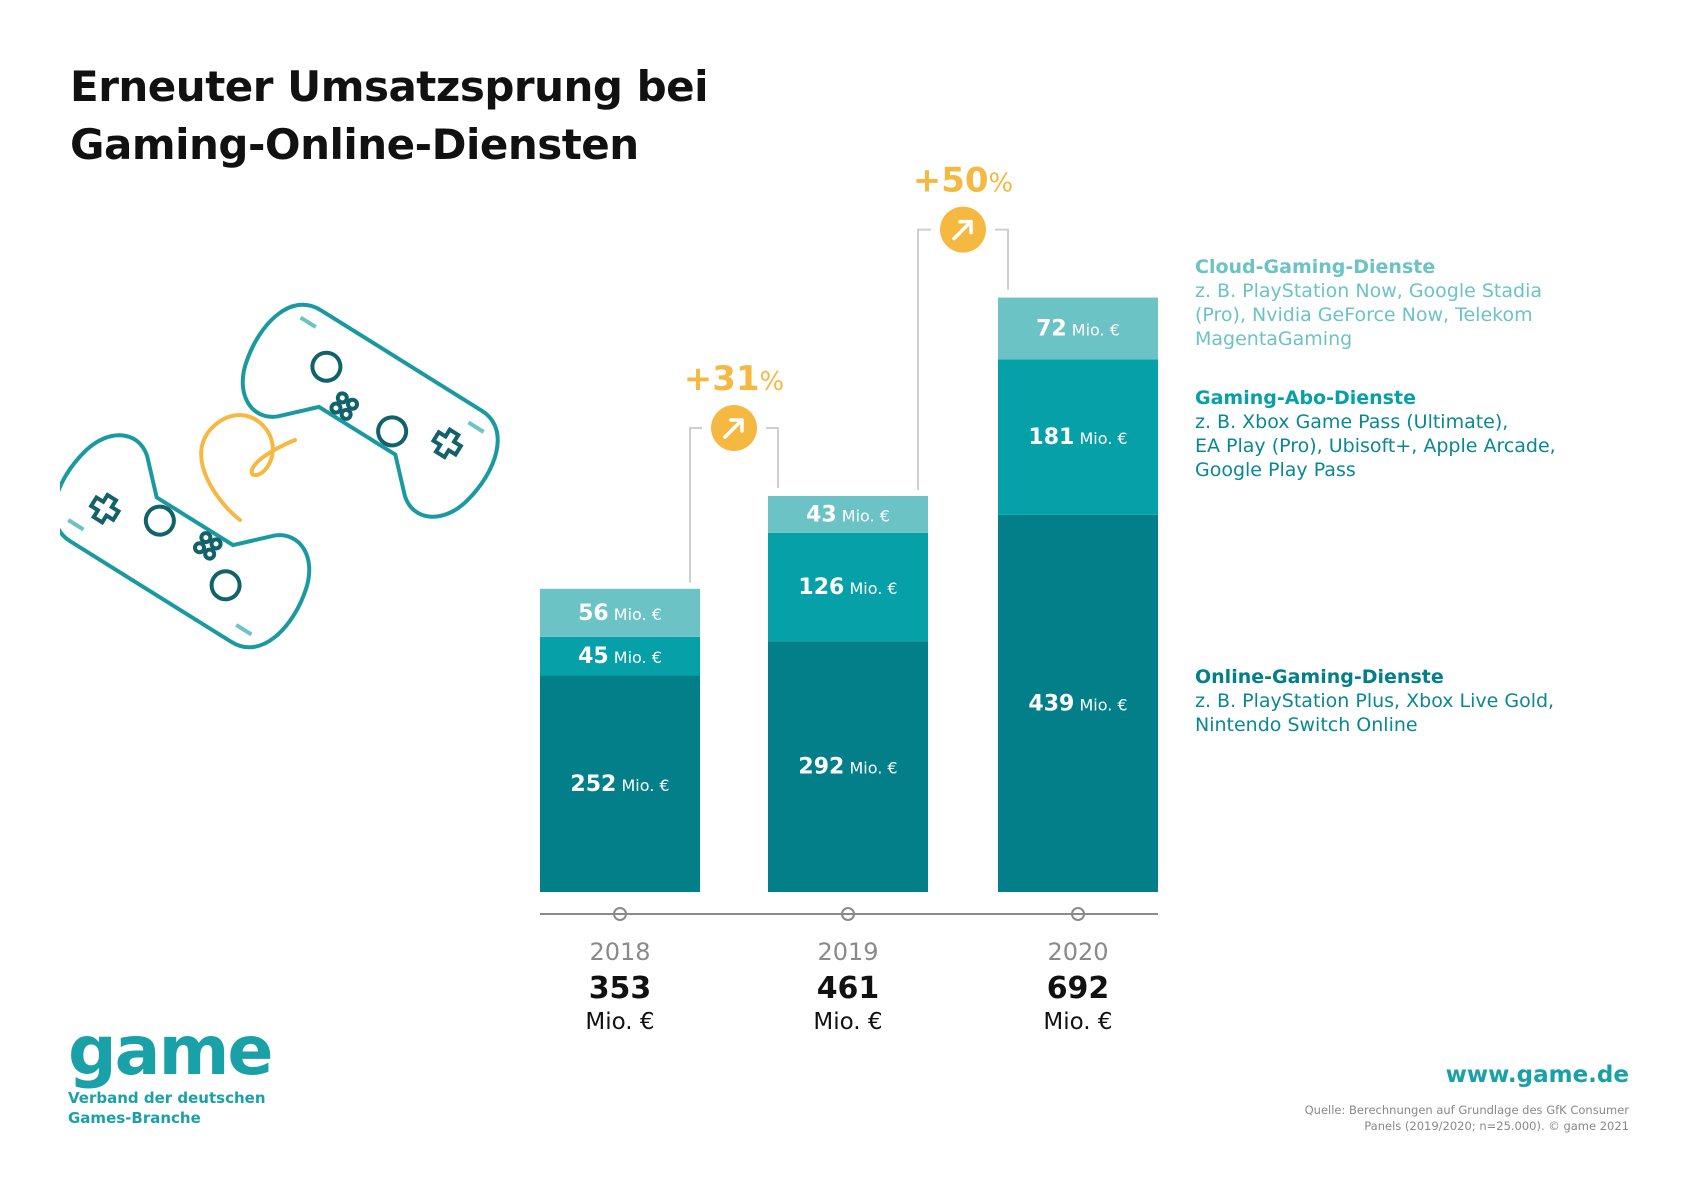  What do you see at coordinates (1078, 988) in the screenshot?
I see `total-value-2020: 692` at bounding box center [1078, 988].